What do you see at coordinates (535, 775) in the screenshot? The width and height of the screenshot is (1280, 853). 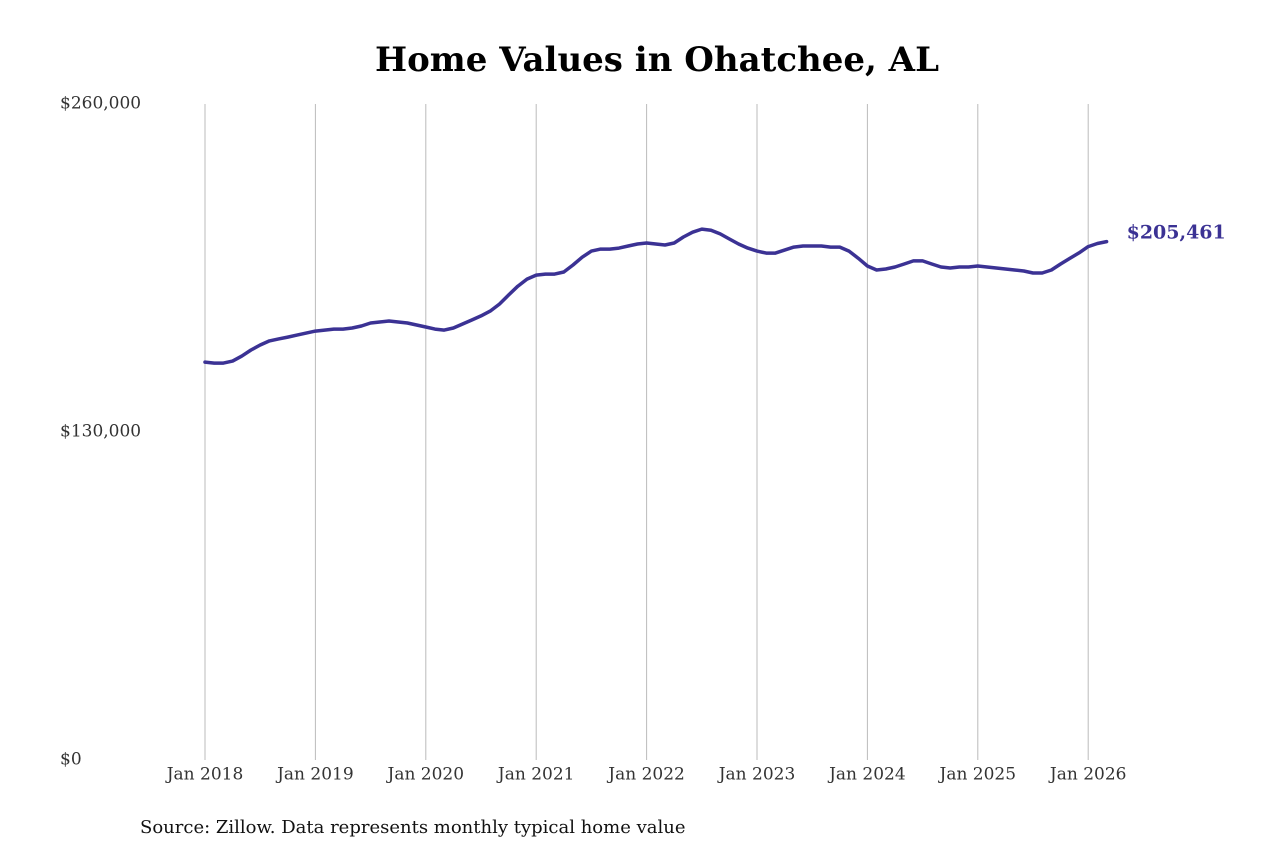 I see `x-tick-label: Jan 2021` at bounding box center [535, 775].